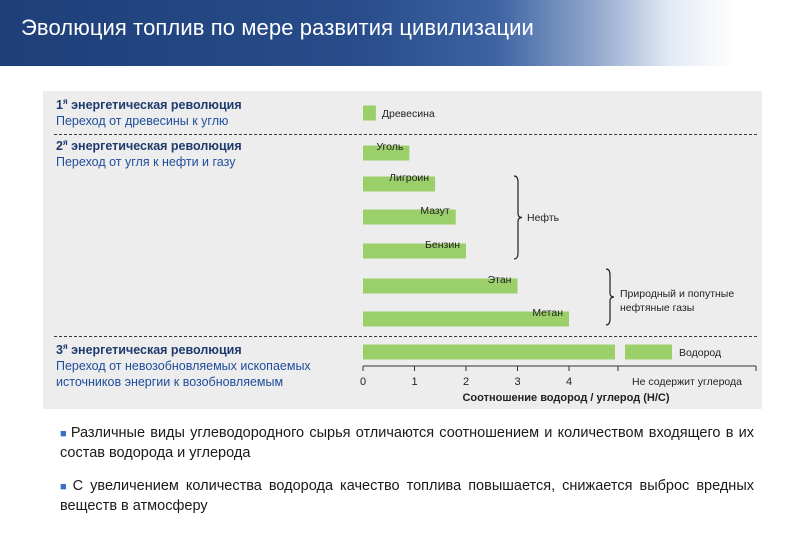 The height and width of the screenshot is (555, 800). I want to click on bar-label: Метан, so click(547, 313).